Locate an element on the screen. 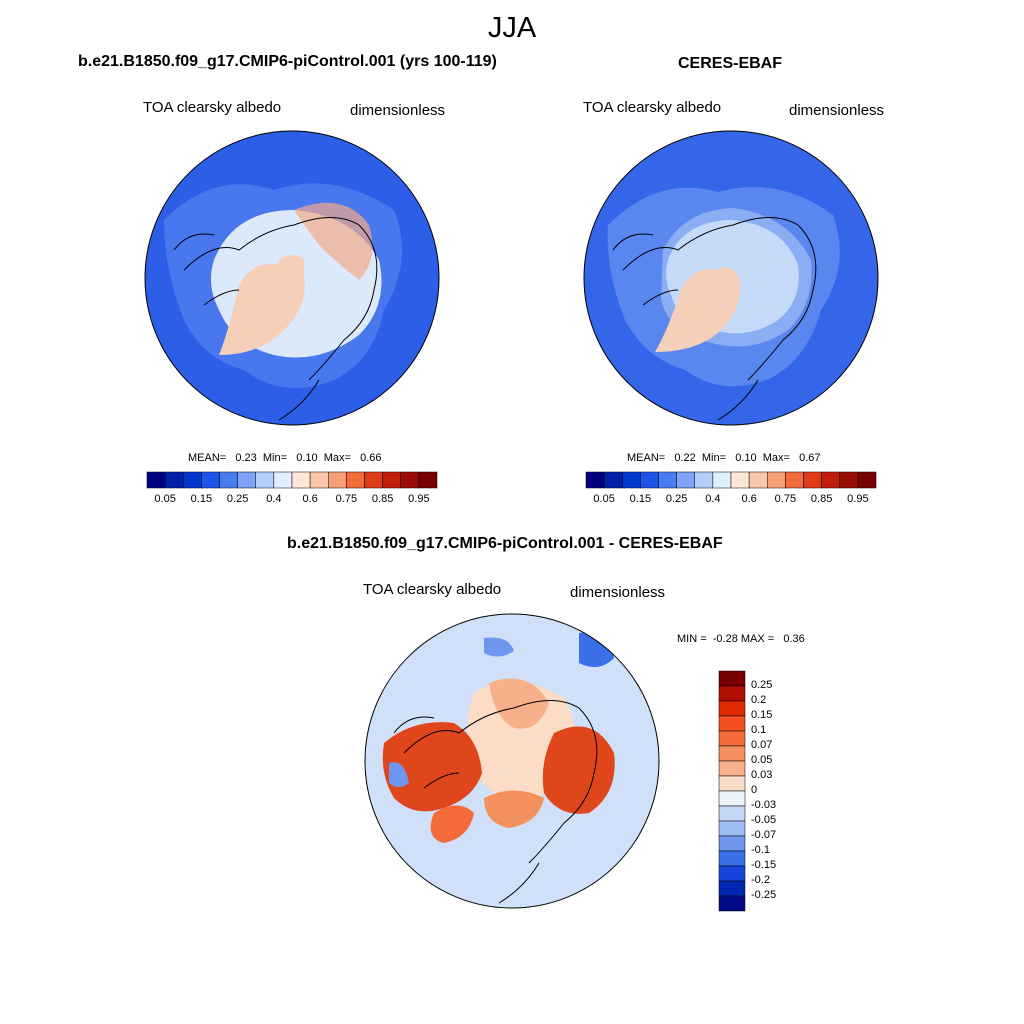  diff-europe-pos is located at coordinates (514, 809).